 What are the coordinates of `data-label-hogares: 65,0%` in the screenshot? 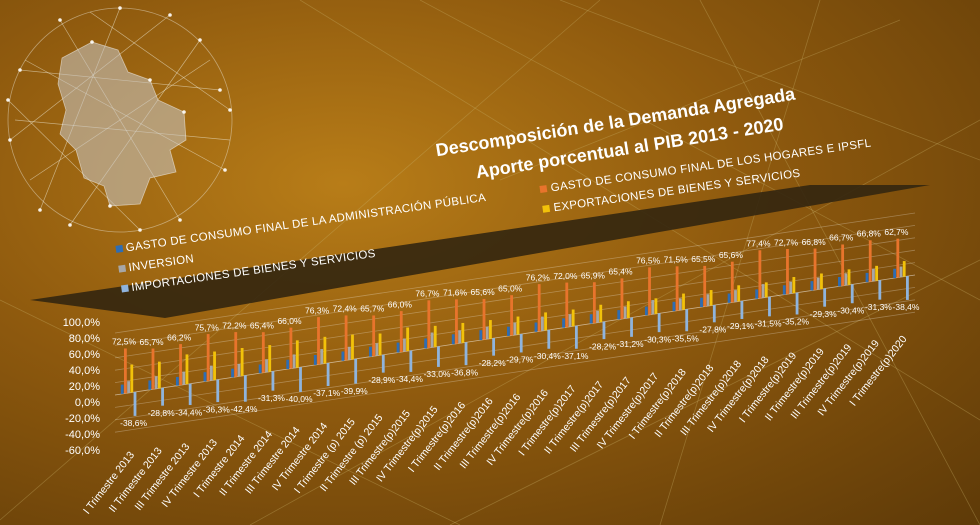 It's located at (510, 288).